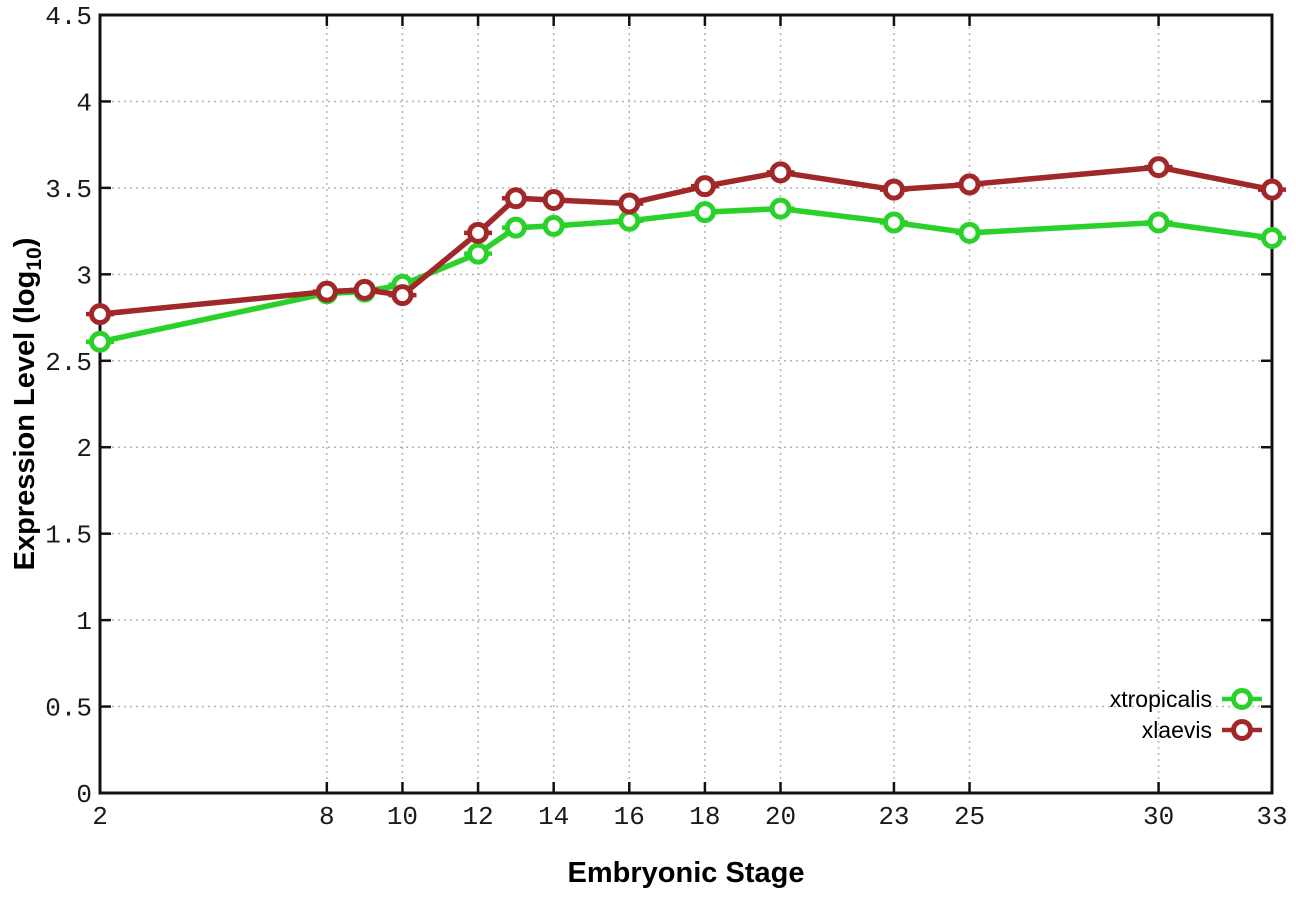 The width and height of the screenshot is (1296, 912). Describe the element at coordinates (893, 817) in the screenshot. I see `x-tick-label: 23` at that location.